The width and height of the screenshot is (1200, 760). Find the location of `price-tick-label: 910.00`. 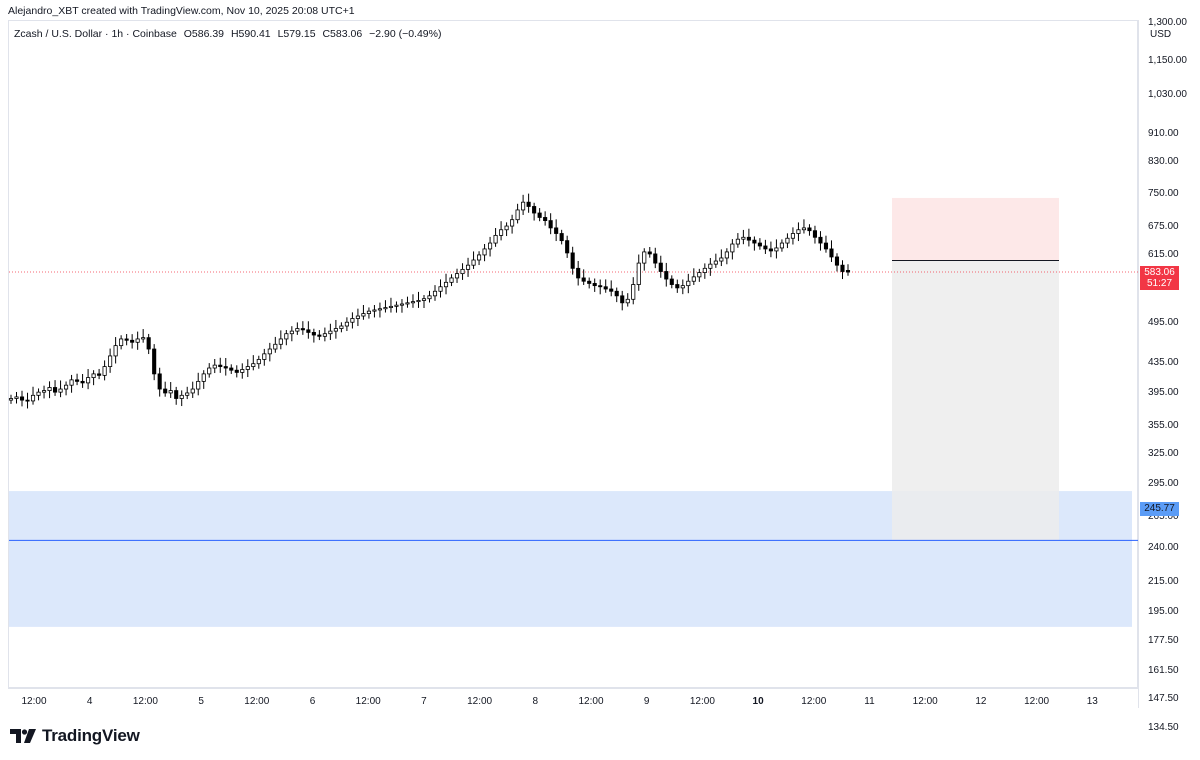

price-tick-label: 910.00 is located at coordinates (1163, 133).